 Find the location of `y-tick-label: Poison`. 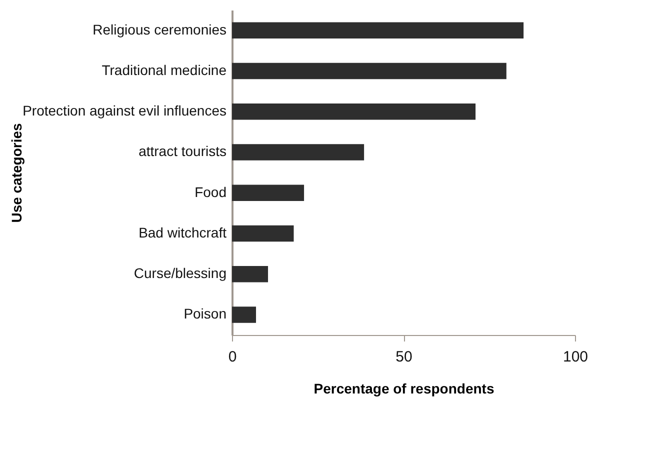

y-tick-label: Poison is located at coordinates (205, 314).